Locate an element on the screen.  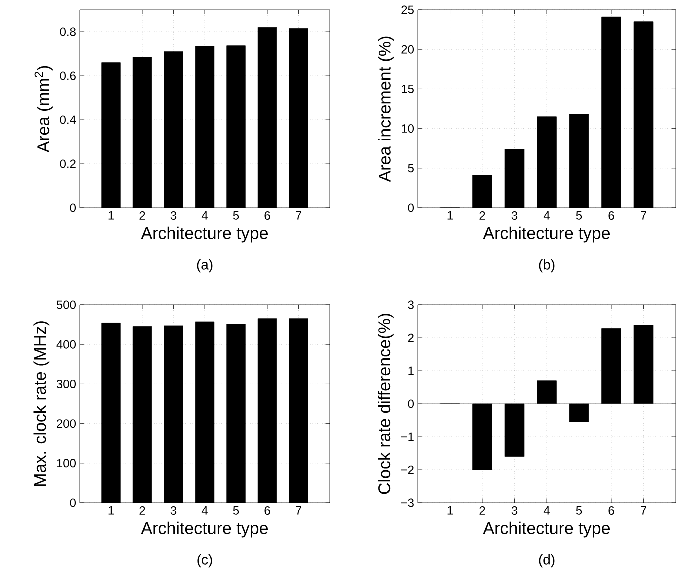
y-tick-label: 5 is located at coordinates (411, 168).